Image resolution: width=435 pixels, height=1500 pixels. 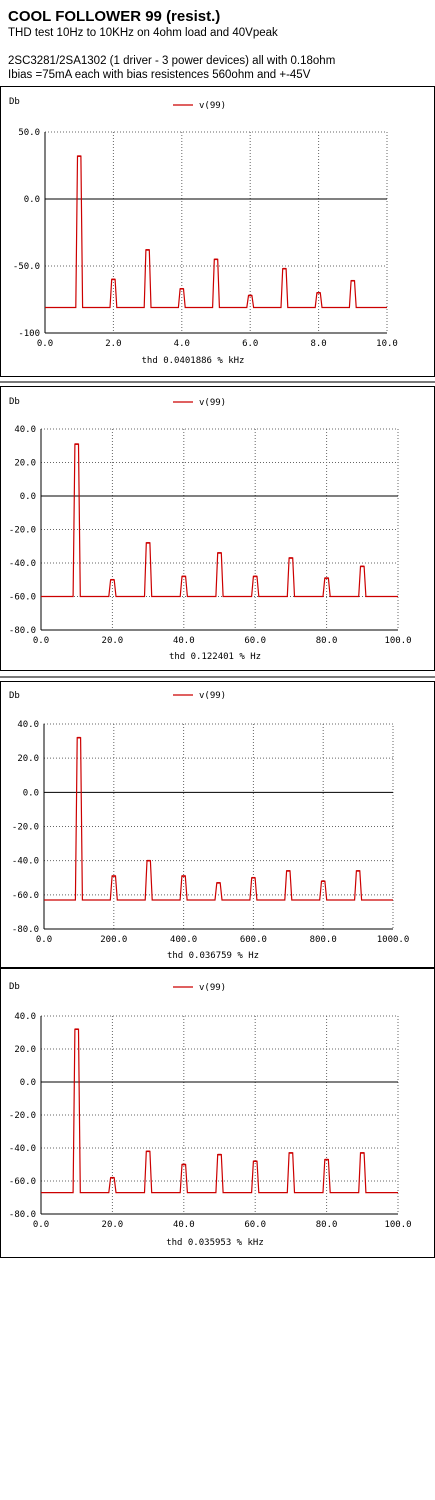 I want to click on y-tick-label: -50.0, so click(x=26, y=267).